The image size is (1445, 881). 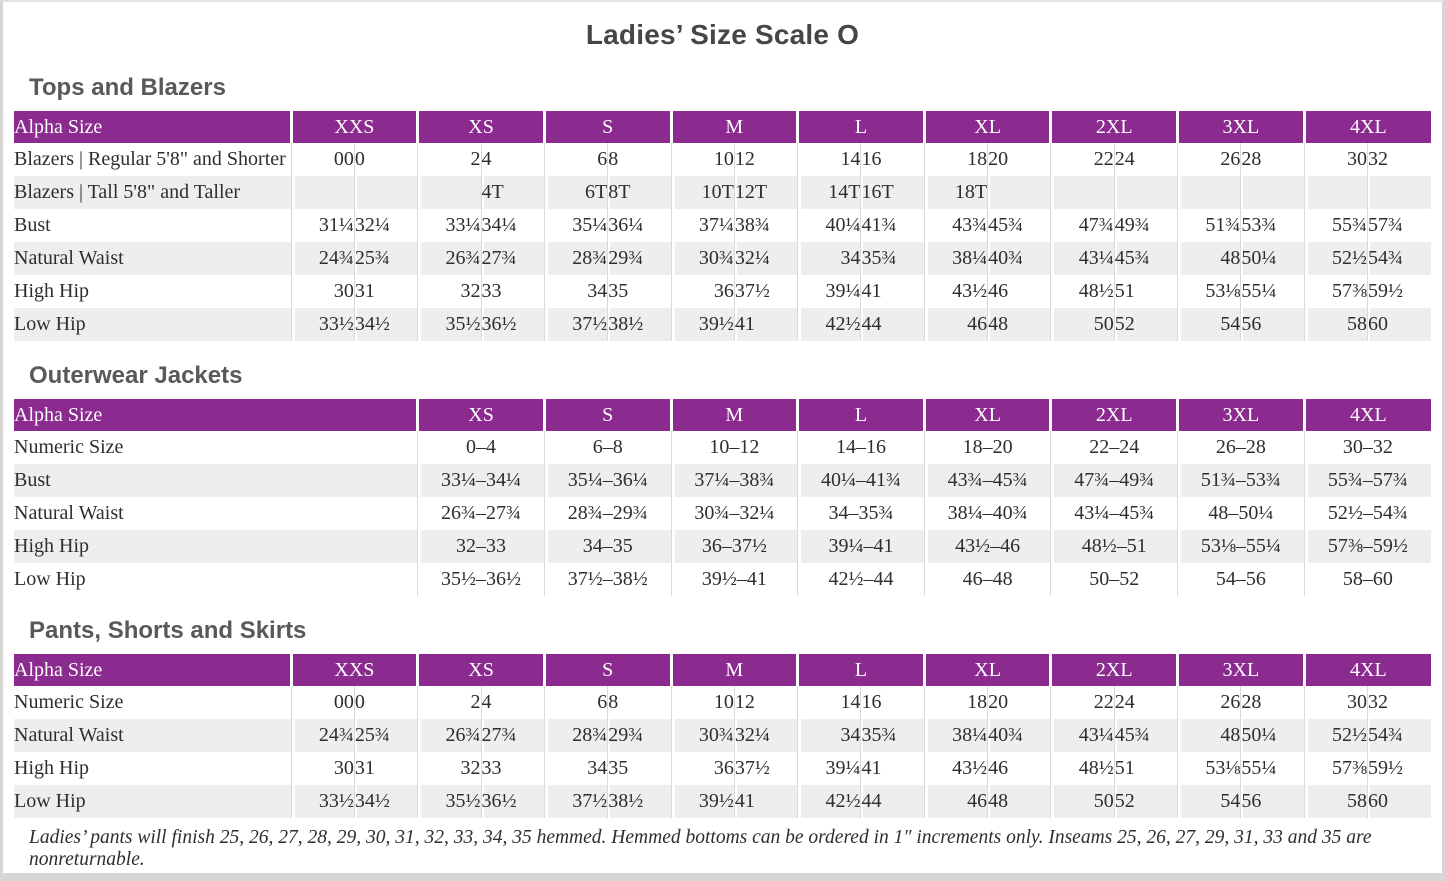 What do you see at coordinates (385, 702) in the screenshot?
I see `size-cell: 0` at bounding box center [385, 702].